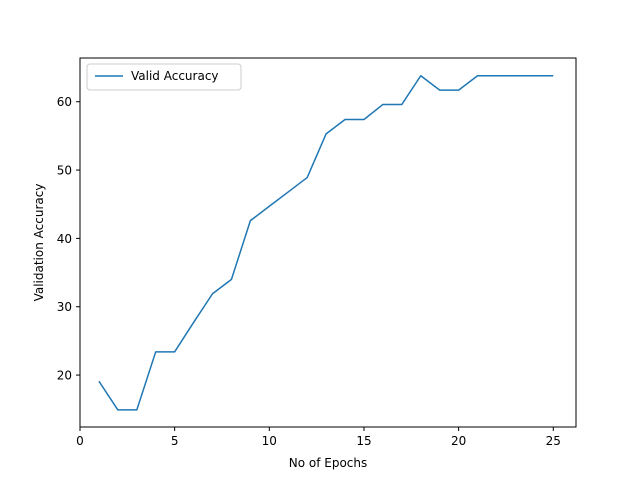 Image resolution: width=640 pixels, height=480 pixels. I want to click on x-tick-label: 0, so click(80, 441).